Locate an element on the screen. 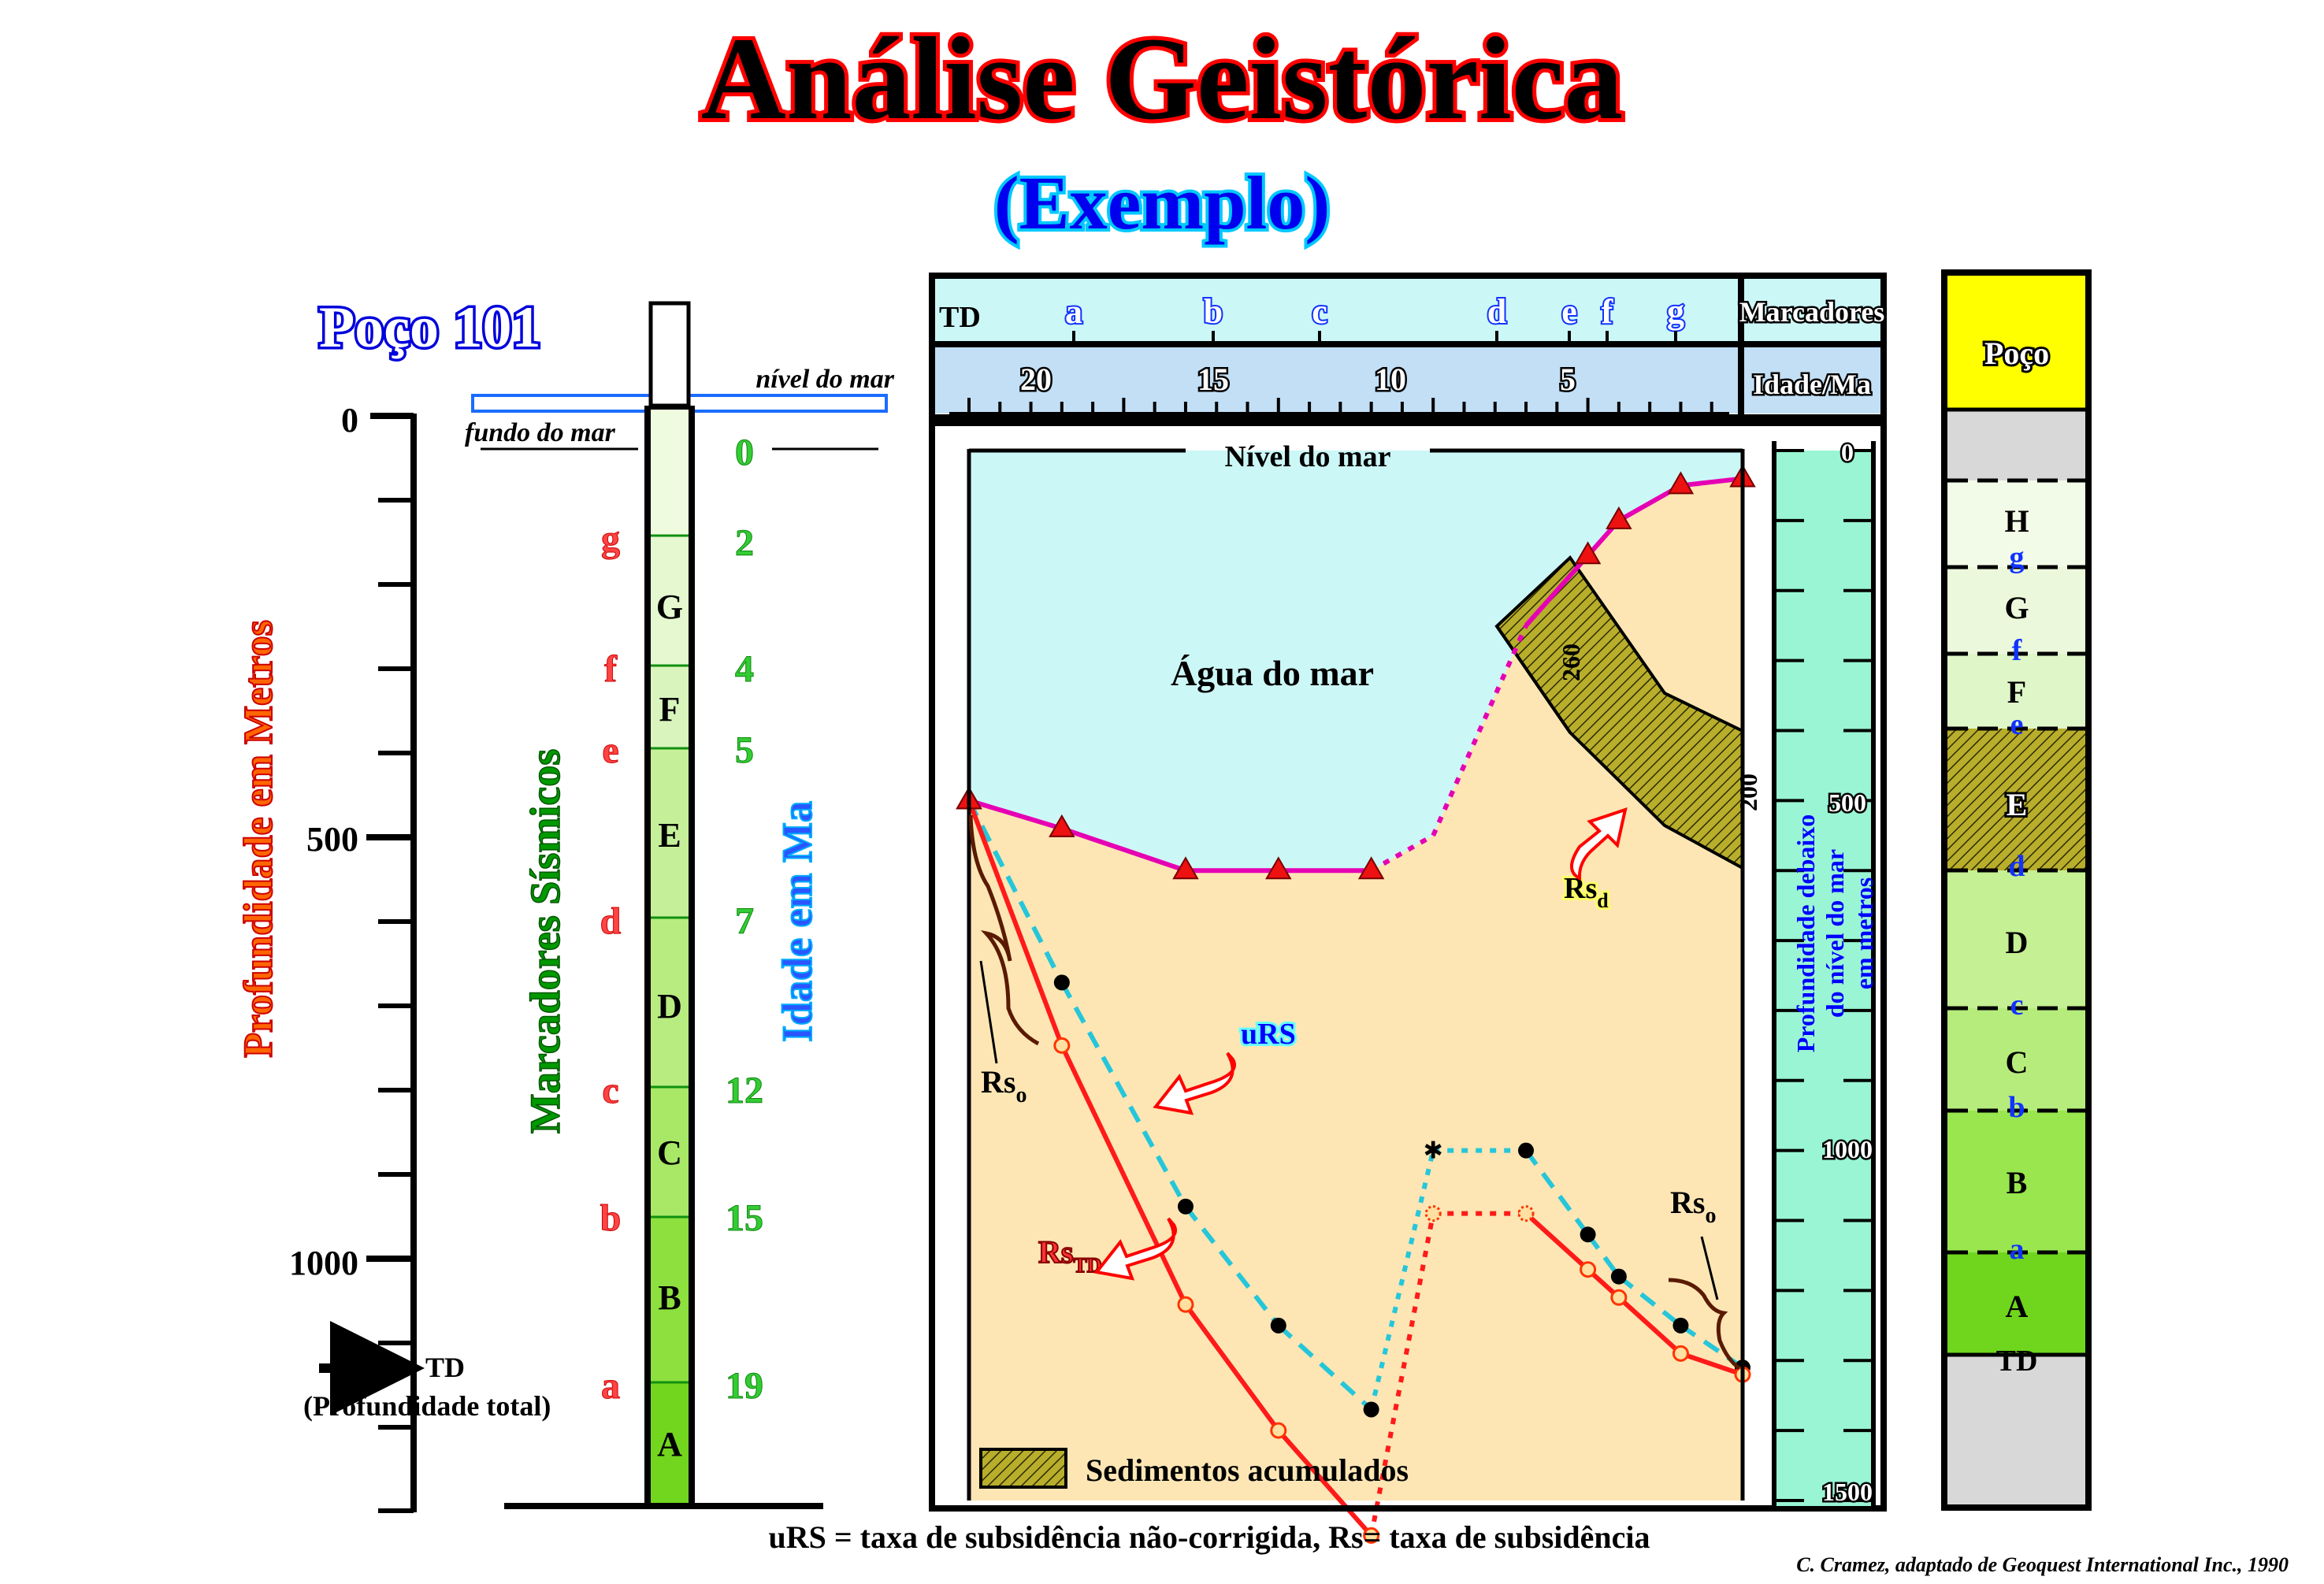 This screenshot has height=1584, width=2324. column-unit: F is located at coordinates (2016, 692).